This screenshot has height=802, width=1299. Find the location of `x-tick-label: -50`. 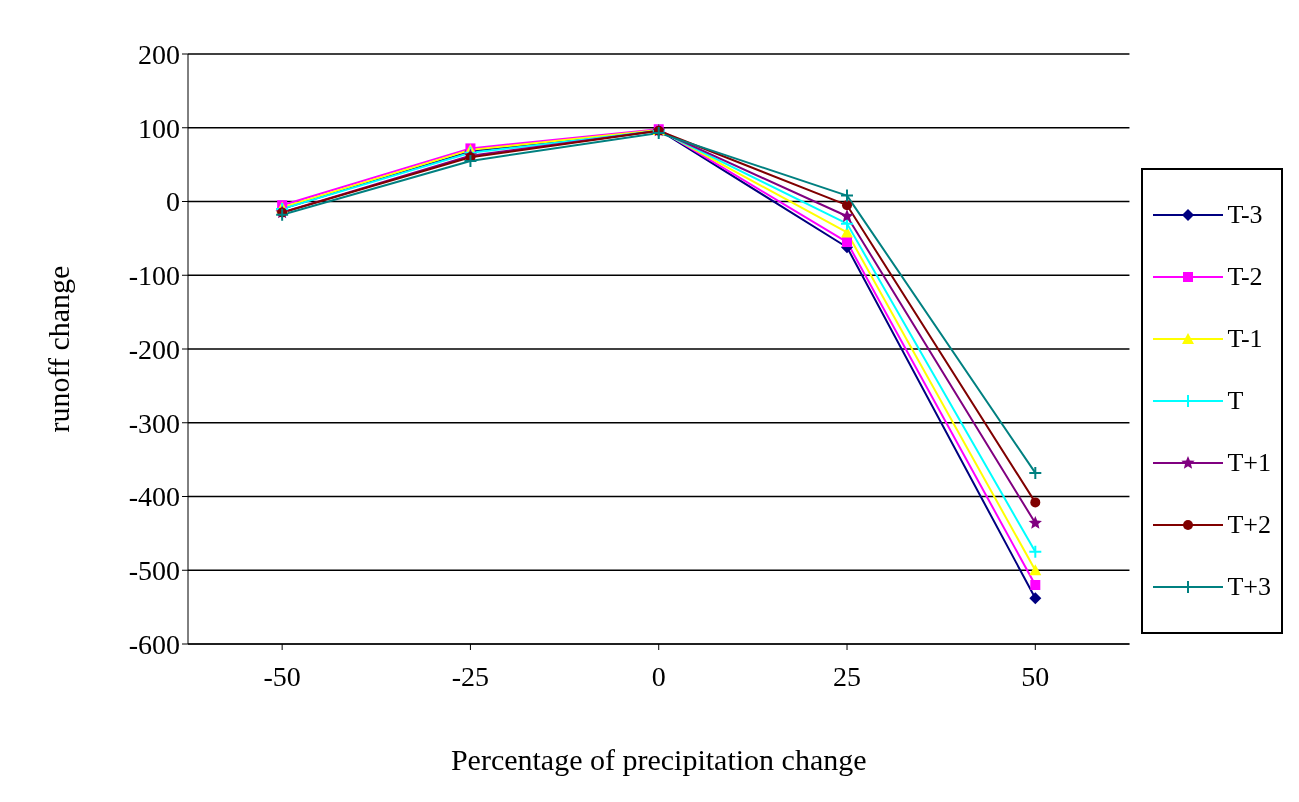

x-tick-label: -50 is located at coordinates (282, 676).